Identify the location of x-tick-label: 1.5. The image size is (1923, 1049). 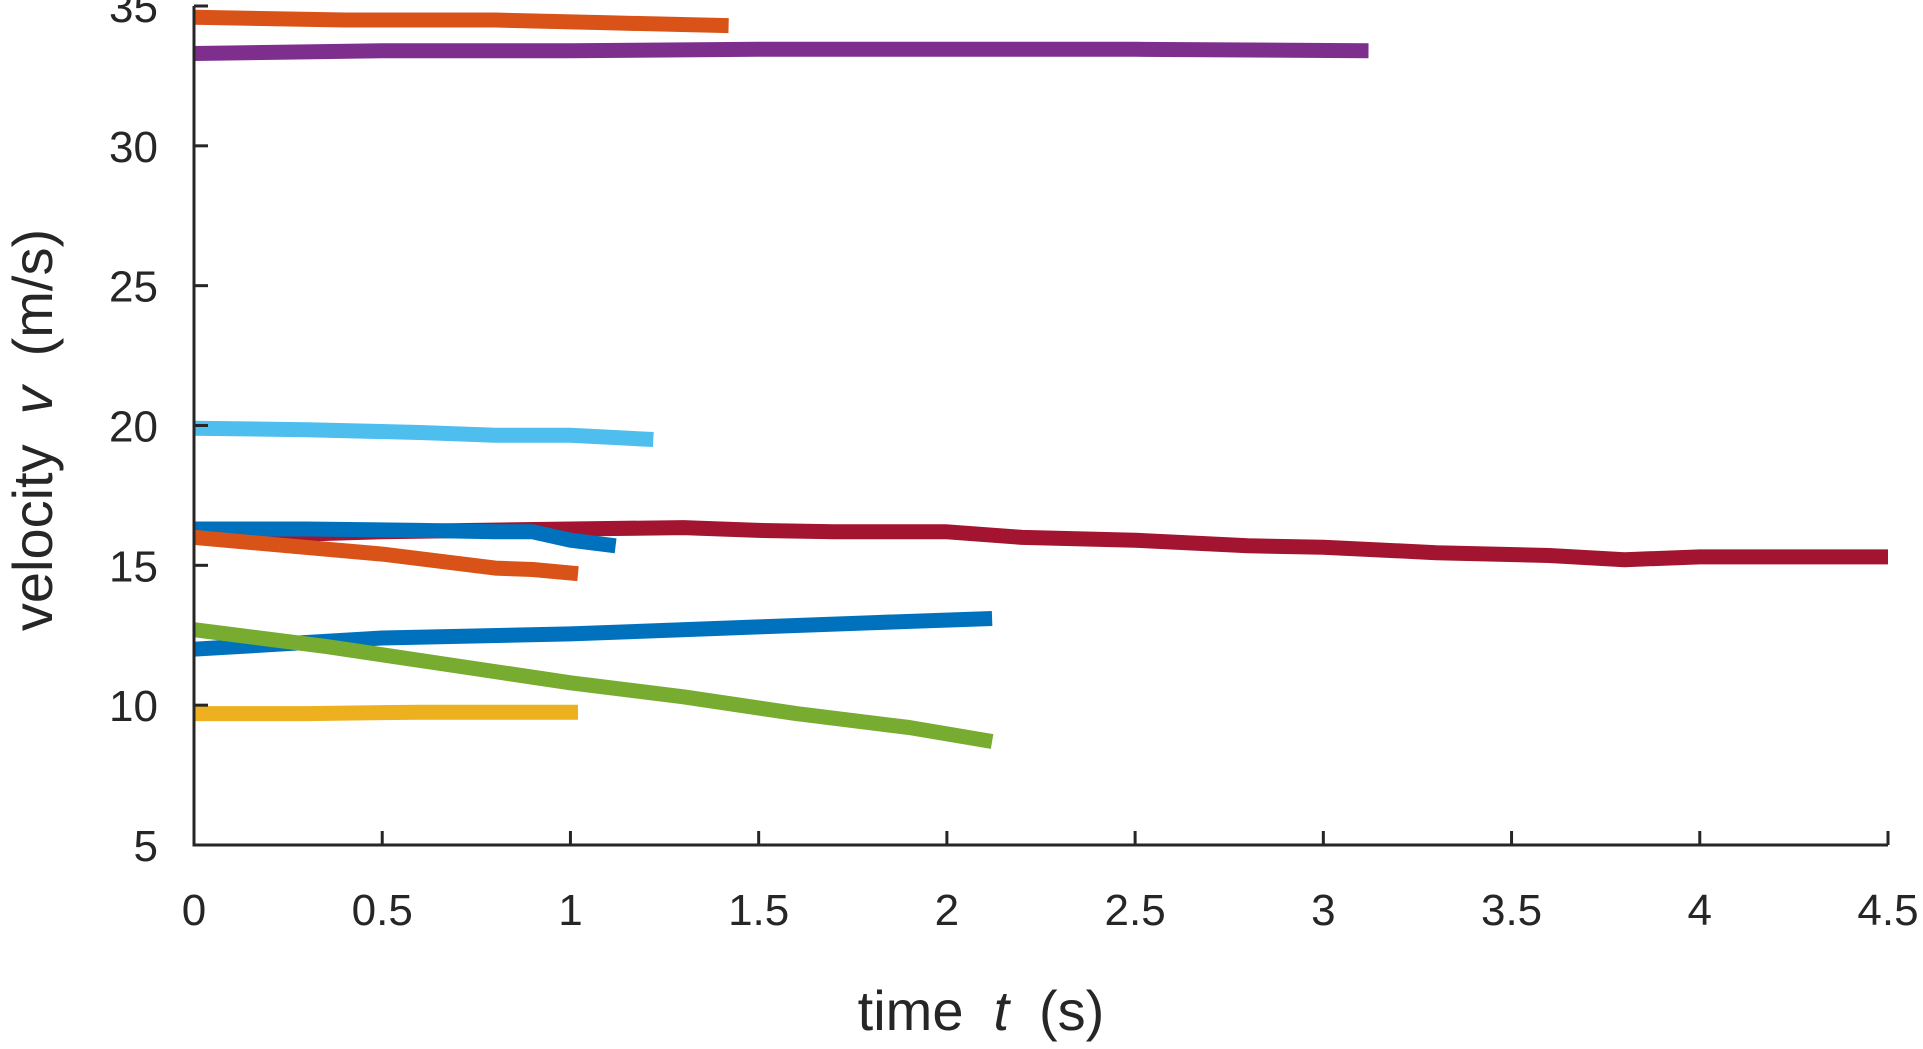
(758, 910).